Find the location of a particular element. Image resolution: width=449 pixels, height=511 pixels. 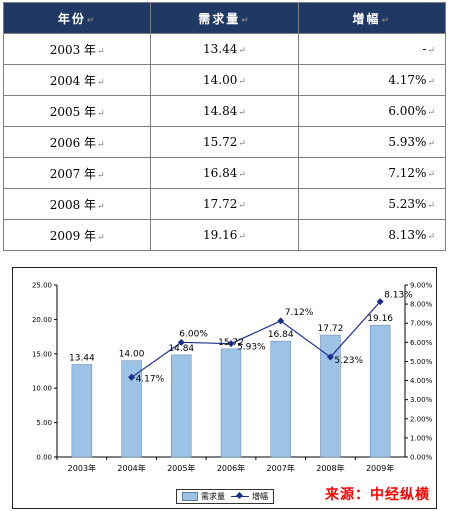

line-data-label: 7.12% is located at coordinates (299, 313).